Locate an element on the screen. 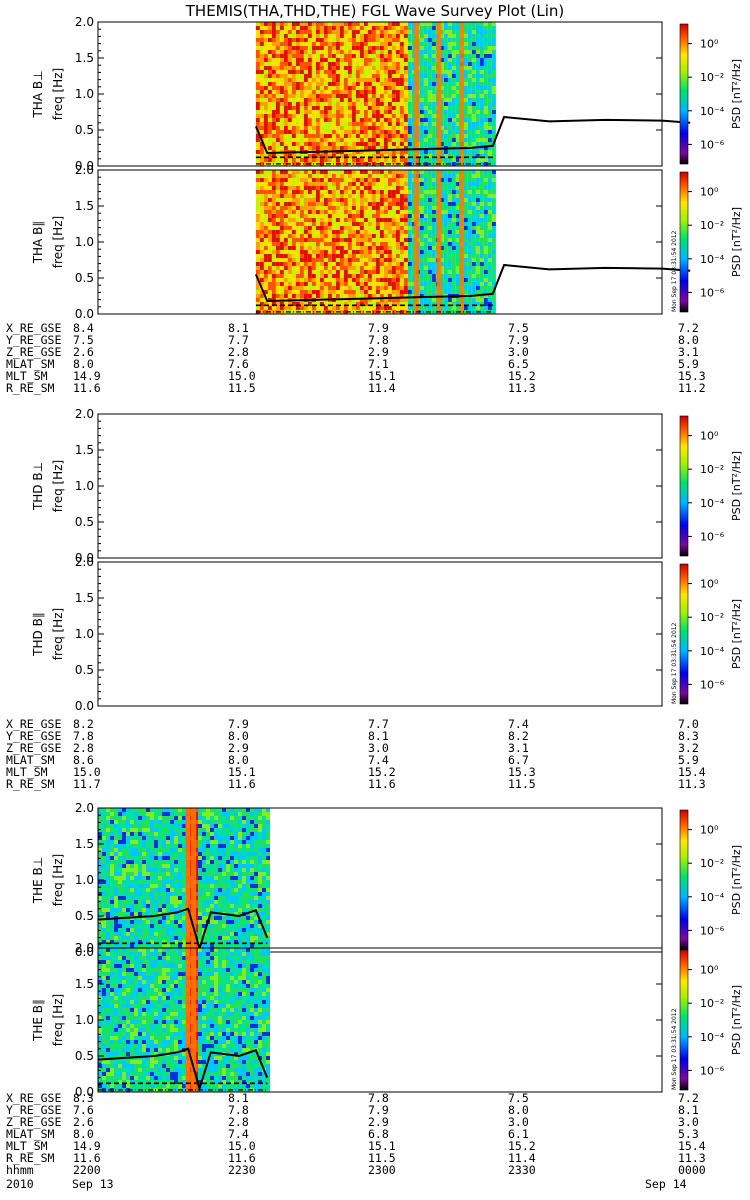  y-tick-label: 0.0 is located at coordinates (84, 706).